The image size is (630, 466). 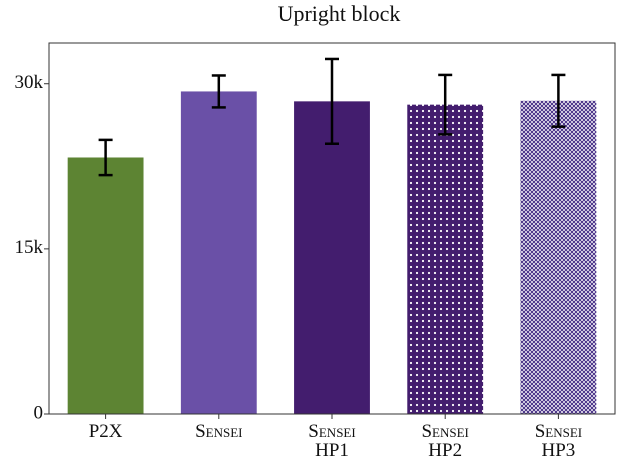 What do you see at coordinates (29, 247) in the screenshot?
I see `y-tick-label: 15k` at bounding box center [29, 247].